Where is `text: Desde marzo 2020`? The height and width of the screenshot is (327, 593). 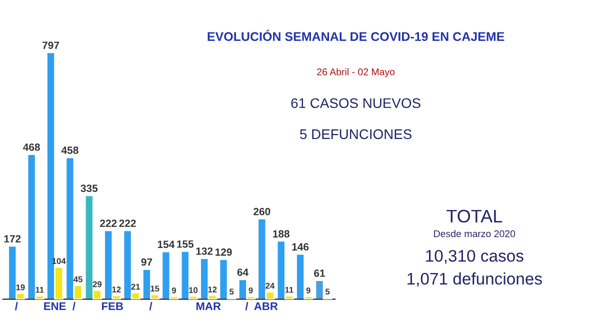 text: Desde marzo 2020 is located at coordinates (475, 234).